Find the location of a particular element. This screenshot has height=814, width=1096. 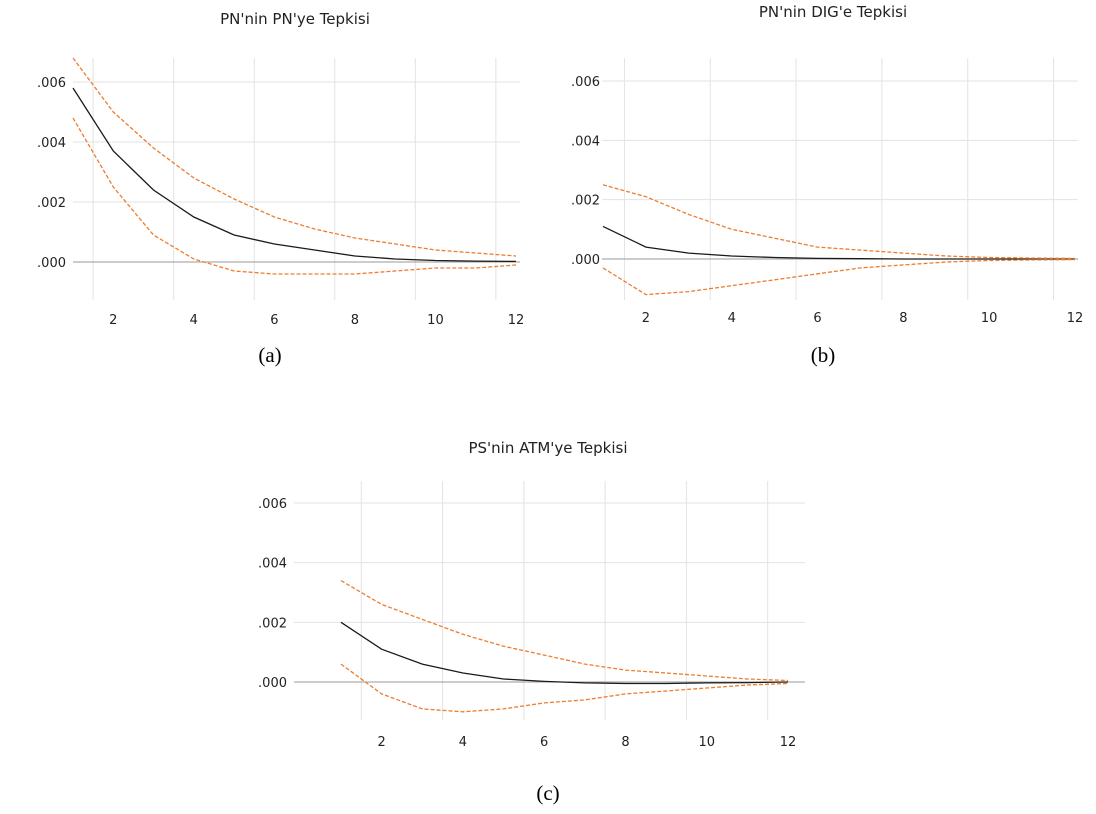

confidence-lower-band-c is located at coordinates (564, 688).